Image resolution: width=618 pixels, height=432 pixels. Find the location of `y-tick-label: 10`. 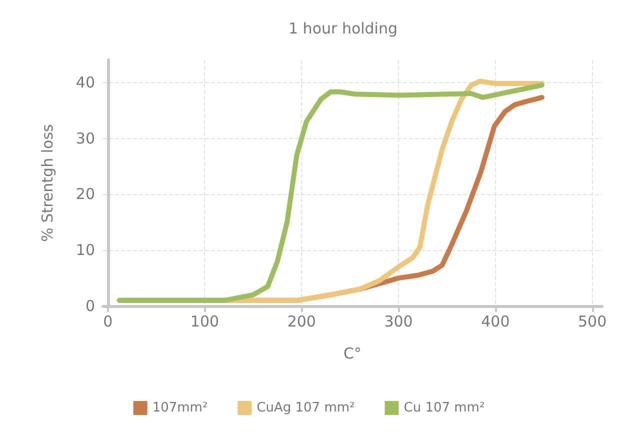

y-tick-label: 10 is located at coordinates (85, 250).